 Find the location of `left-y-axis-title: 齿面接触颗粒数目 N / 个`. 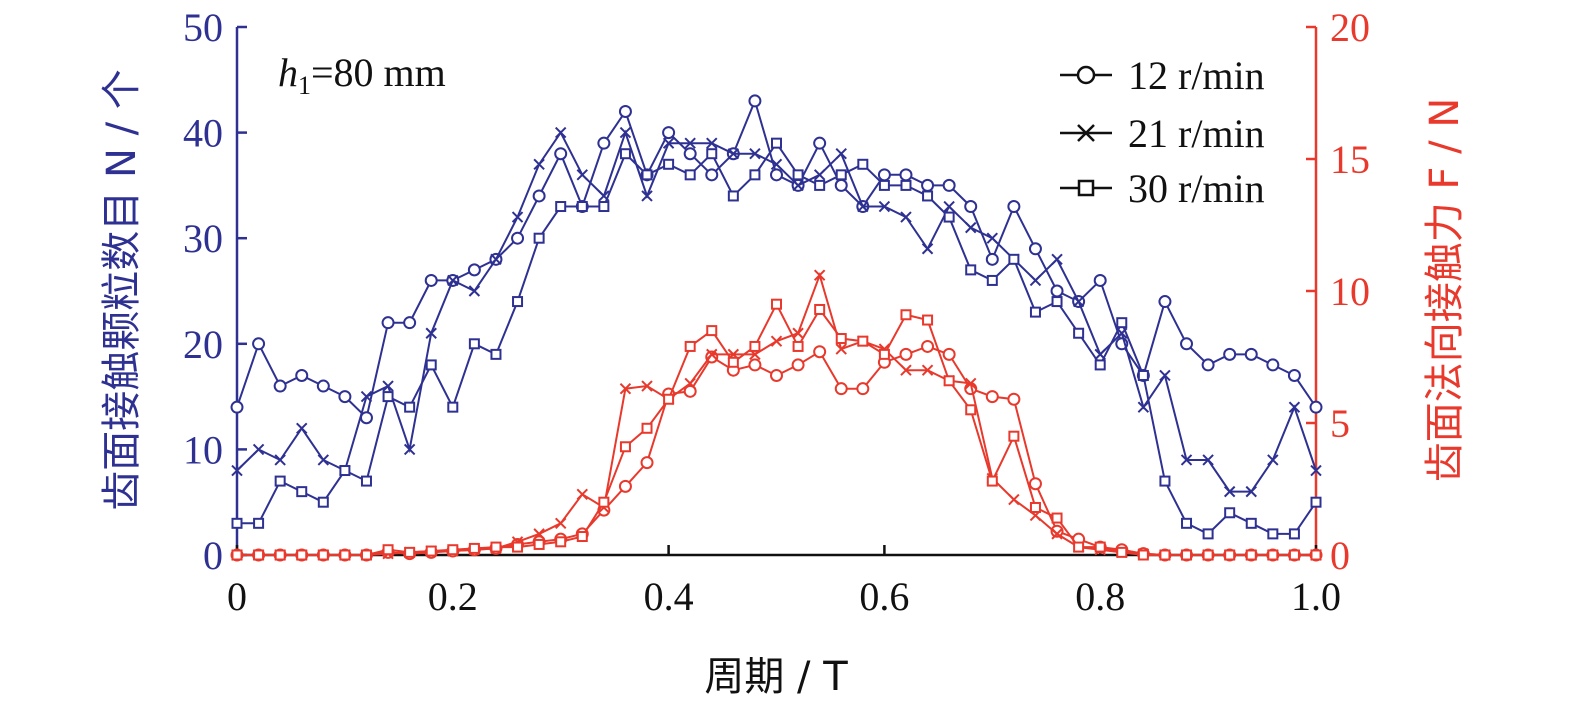

left-y-axis-title: 齿面接触颗粒数目 N / 个 is located at coordinates (122, 290).